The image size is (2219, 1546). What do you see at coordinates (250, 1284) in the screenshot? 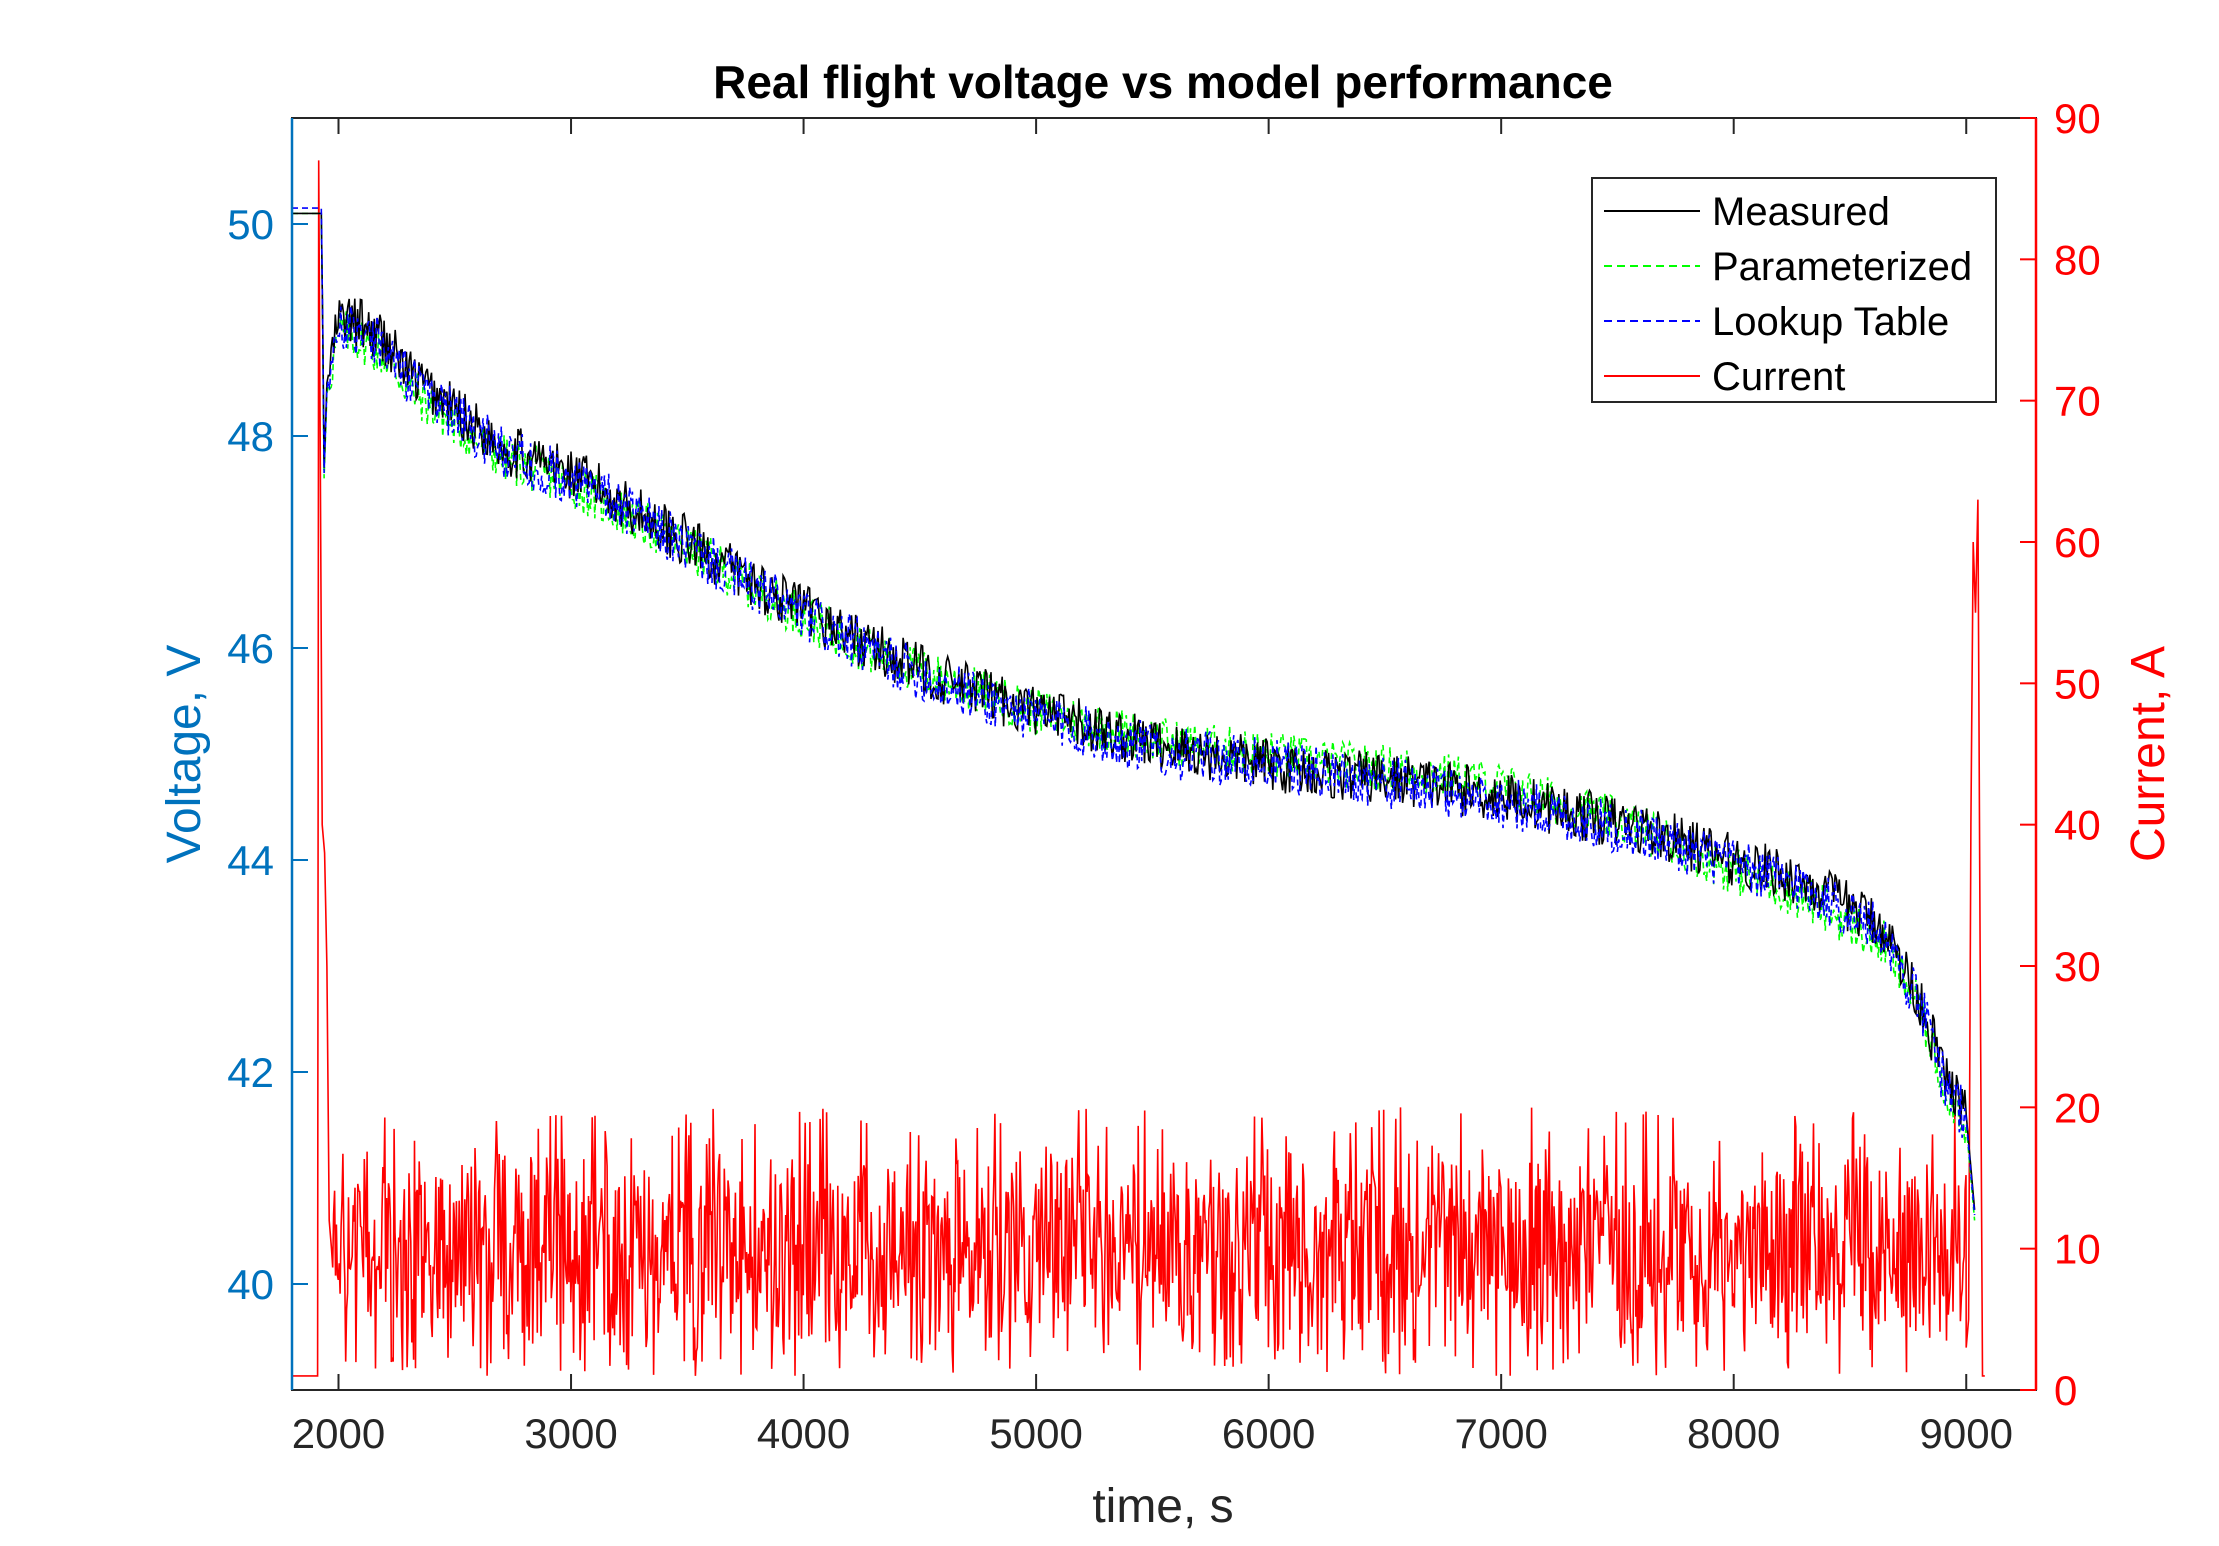
I see `left-tick-label: 40` at bounding box center [250, 1284].